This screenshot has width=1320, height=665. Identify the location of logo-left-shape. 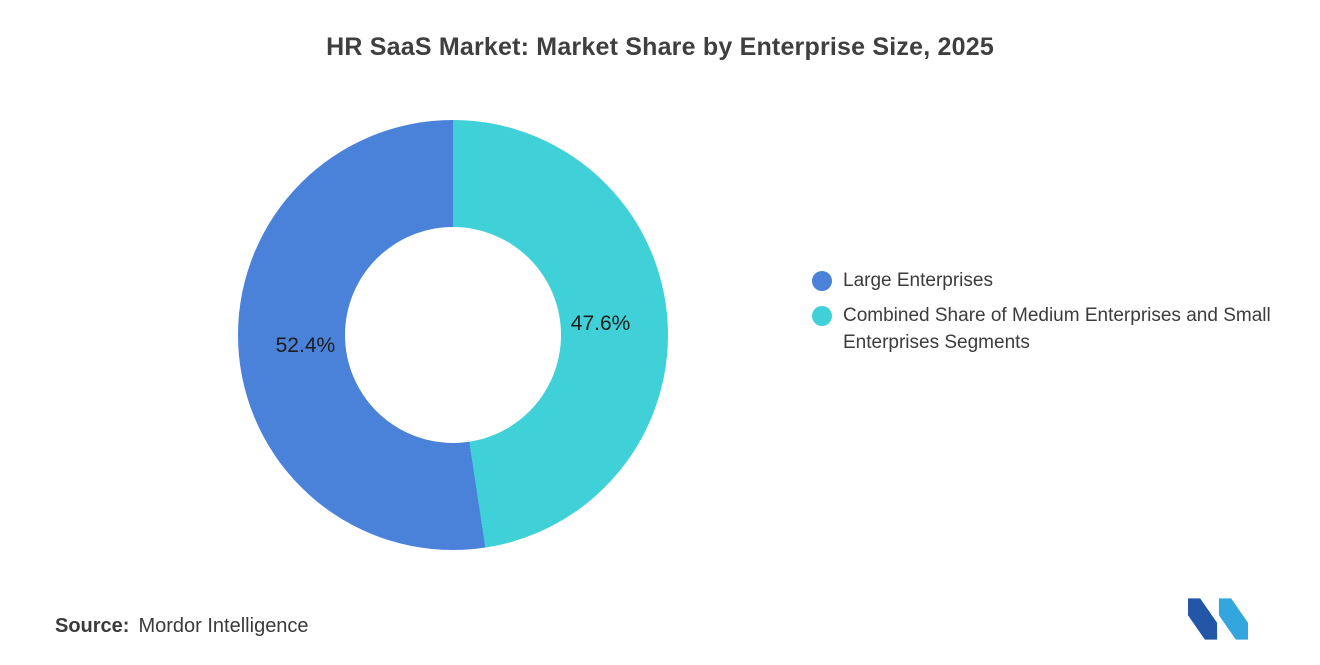
(1203, 619).